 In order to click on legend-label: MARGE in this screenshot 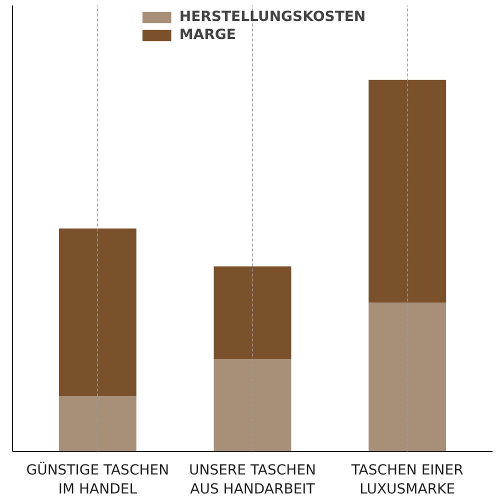, I will do `click(207, 35)`.